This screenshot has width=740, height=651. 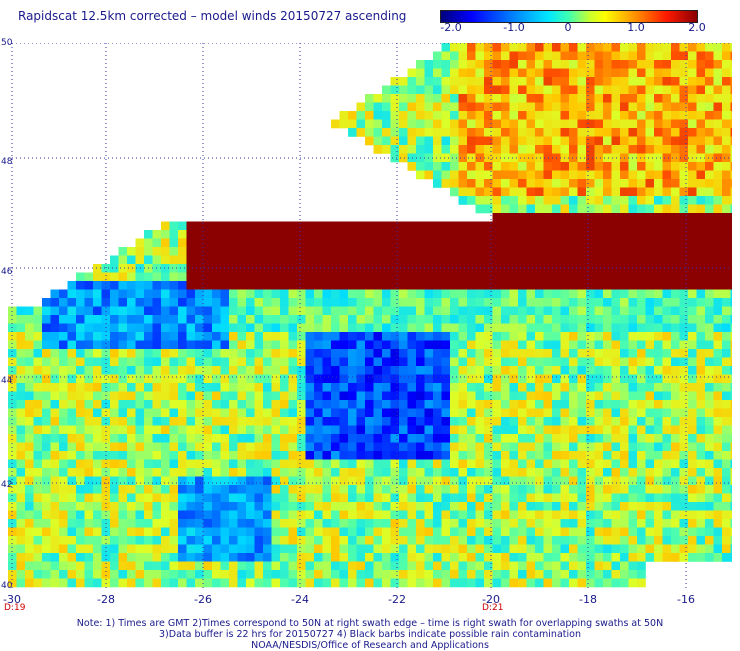 I want to click on colorbar-label: 2.0, so click(x=697, y=27).